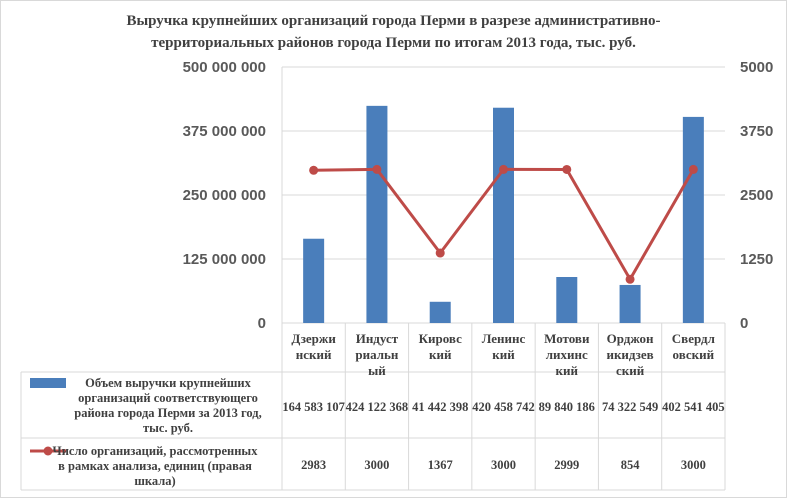  I want to click on legend-label-count-line: в рамках анализа, единиц (правая, so click(155, 466).